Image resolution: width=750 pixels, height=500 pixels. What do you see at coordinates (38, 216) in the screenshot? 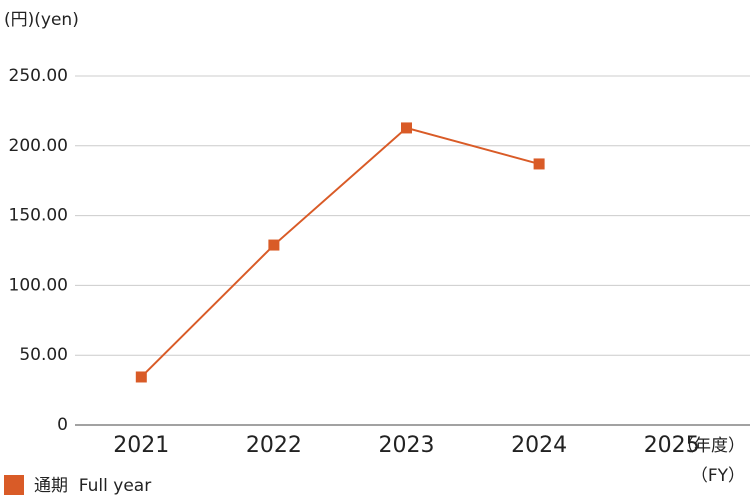
I see `y-tick-label: 150.00` at bounding box center [38, 216].